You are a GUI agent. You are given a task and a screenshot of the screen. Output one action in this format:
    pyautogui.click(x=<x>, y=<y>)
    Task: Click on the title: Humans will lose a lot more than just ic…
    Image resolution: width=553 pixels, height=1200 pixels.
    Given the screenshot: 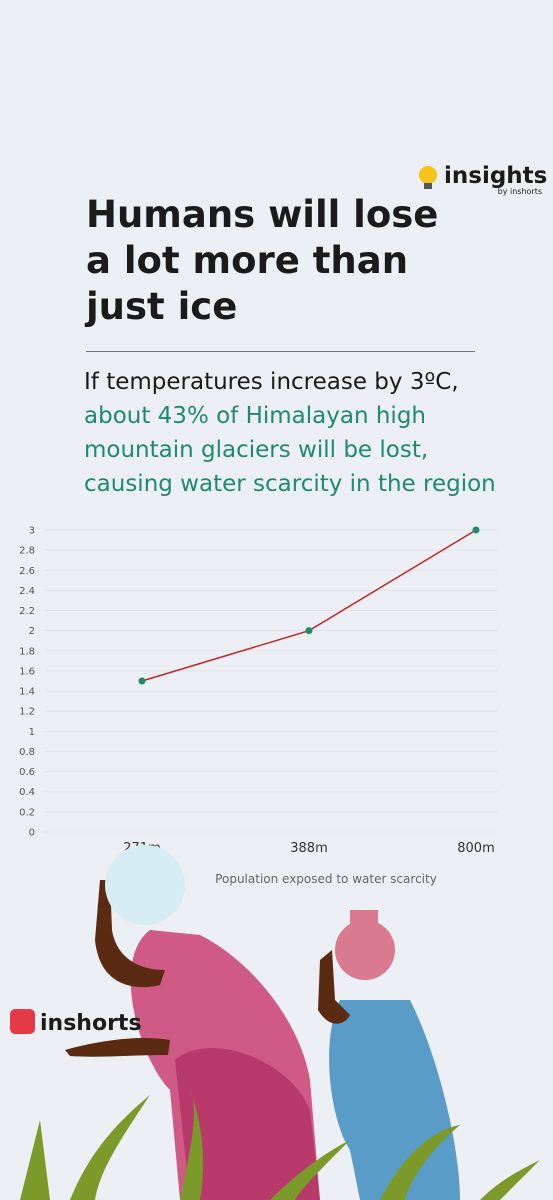 What is the action you would take?
    pyautogui.click(x=262, y=260)
    